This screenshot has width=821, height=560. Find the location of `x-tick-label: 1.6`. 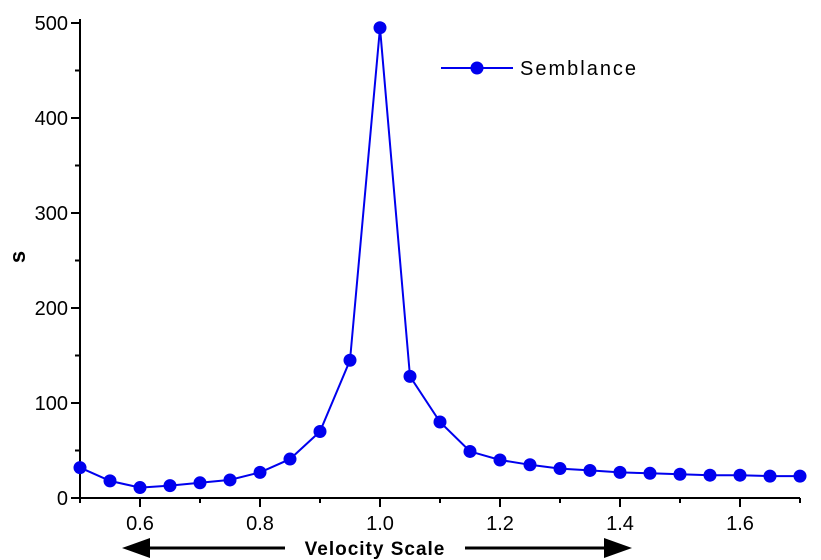

x-tick-label: 1.6 is located at coordinates (740, 524).